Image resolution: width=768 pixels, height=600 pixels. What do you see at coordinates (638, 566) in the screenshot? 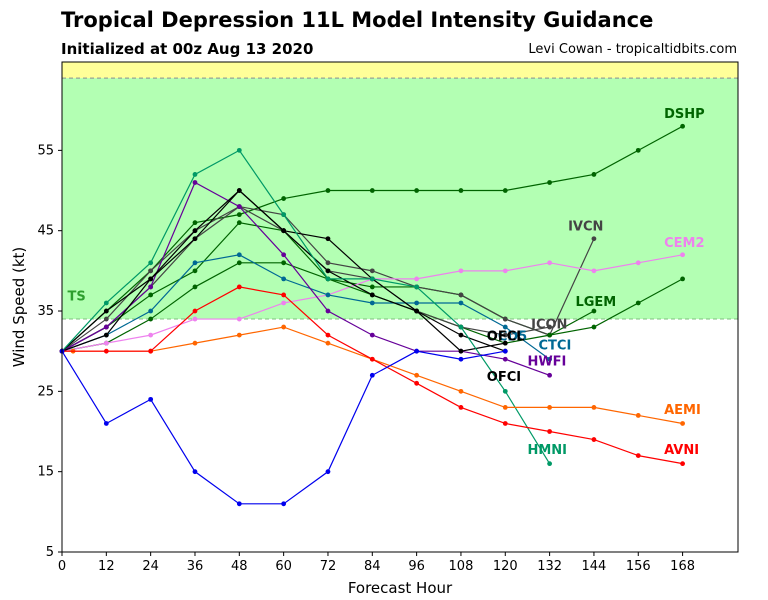
I see `x-tick-label: 156` at bounding box center [638, 566].